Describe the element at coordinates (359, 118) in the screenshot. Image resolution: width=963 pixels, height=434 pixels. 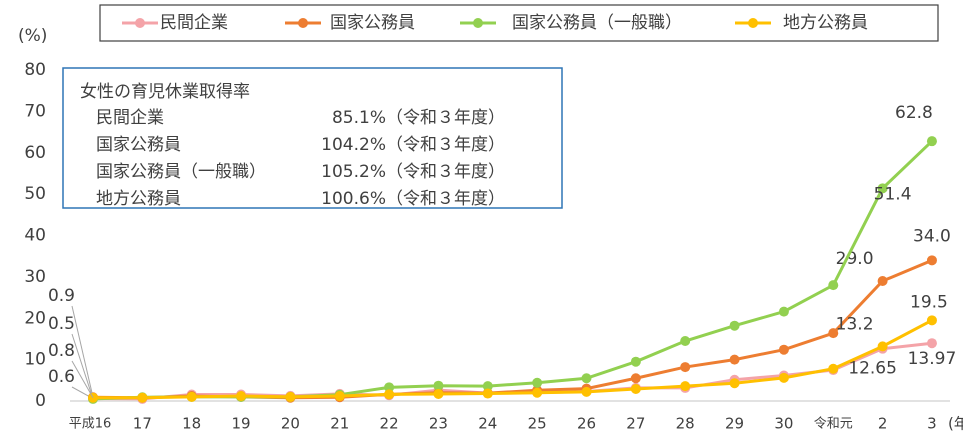
I see `annotation-rate: 85.1%` at that location.